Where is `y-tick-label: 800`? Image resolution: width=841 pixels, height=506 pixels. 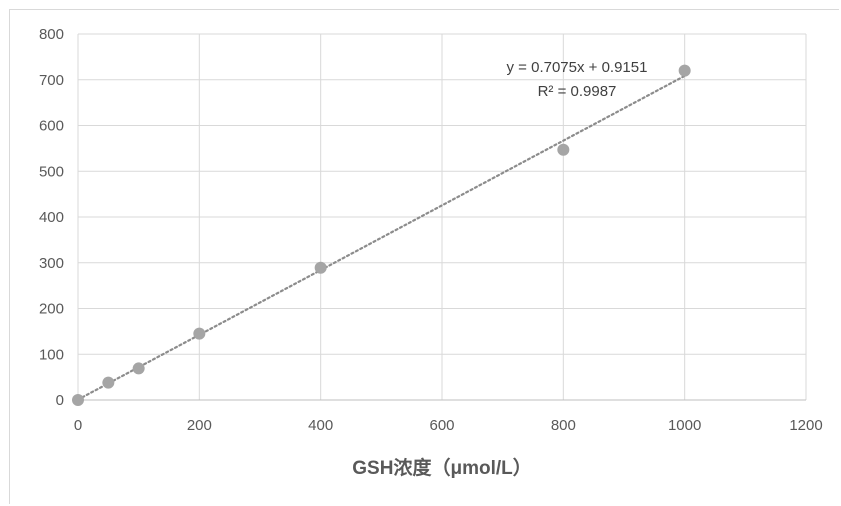 y-tick-label: 800 is located at coordinates (51, 34).